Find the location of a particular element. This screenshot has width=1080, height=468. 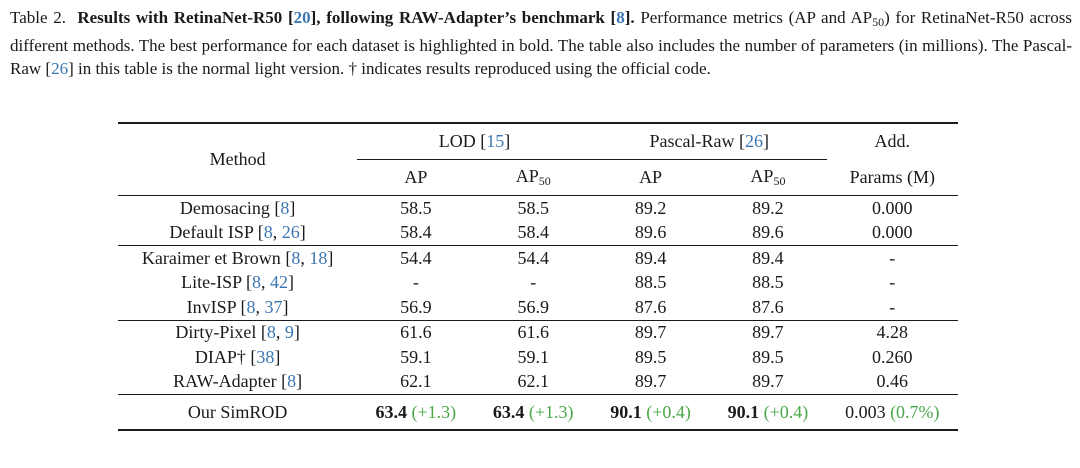

table-row: Lite-ISP [8, 42] - - 88.5 88.5 - is located at coordinates (538, 283).